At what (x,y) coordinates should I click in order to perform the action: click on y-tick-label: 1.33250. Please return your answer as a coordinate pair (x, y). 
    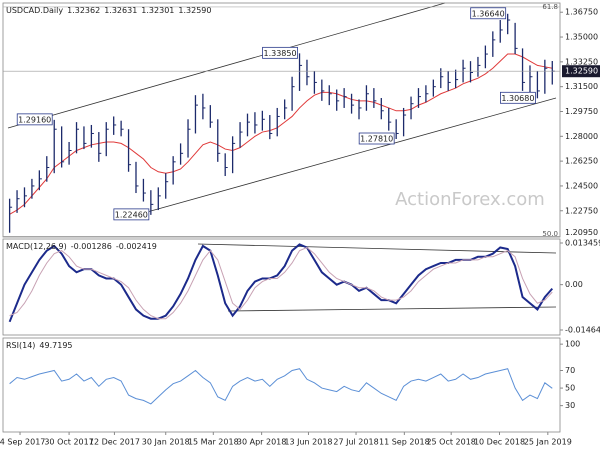
    Looking at the image, I should click on (581, 61).